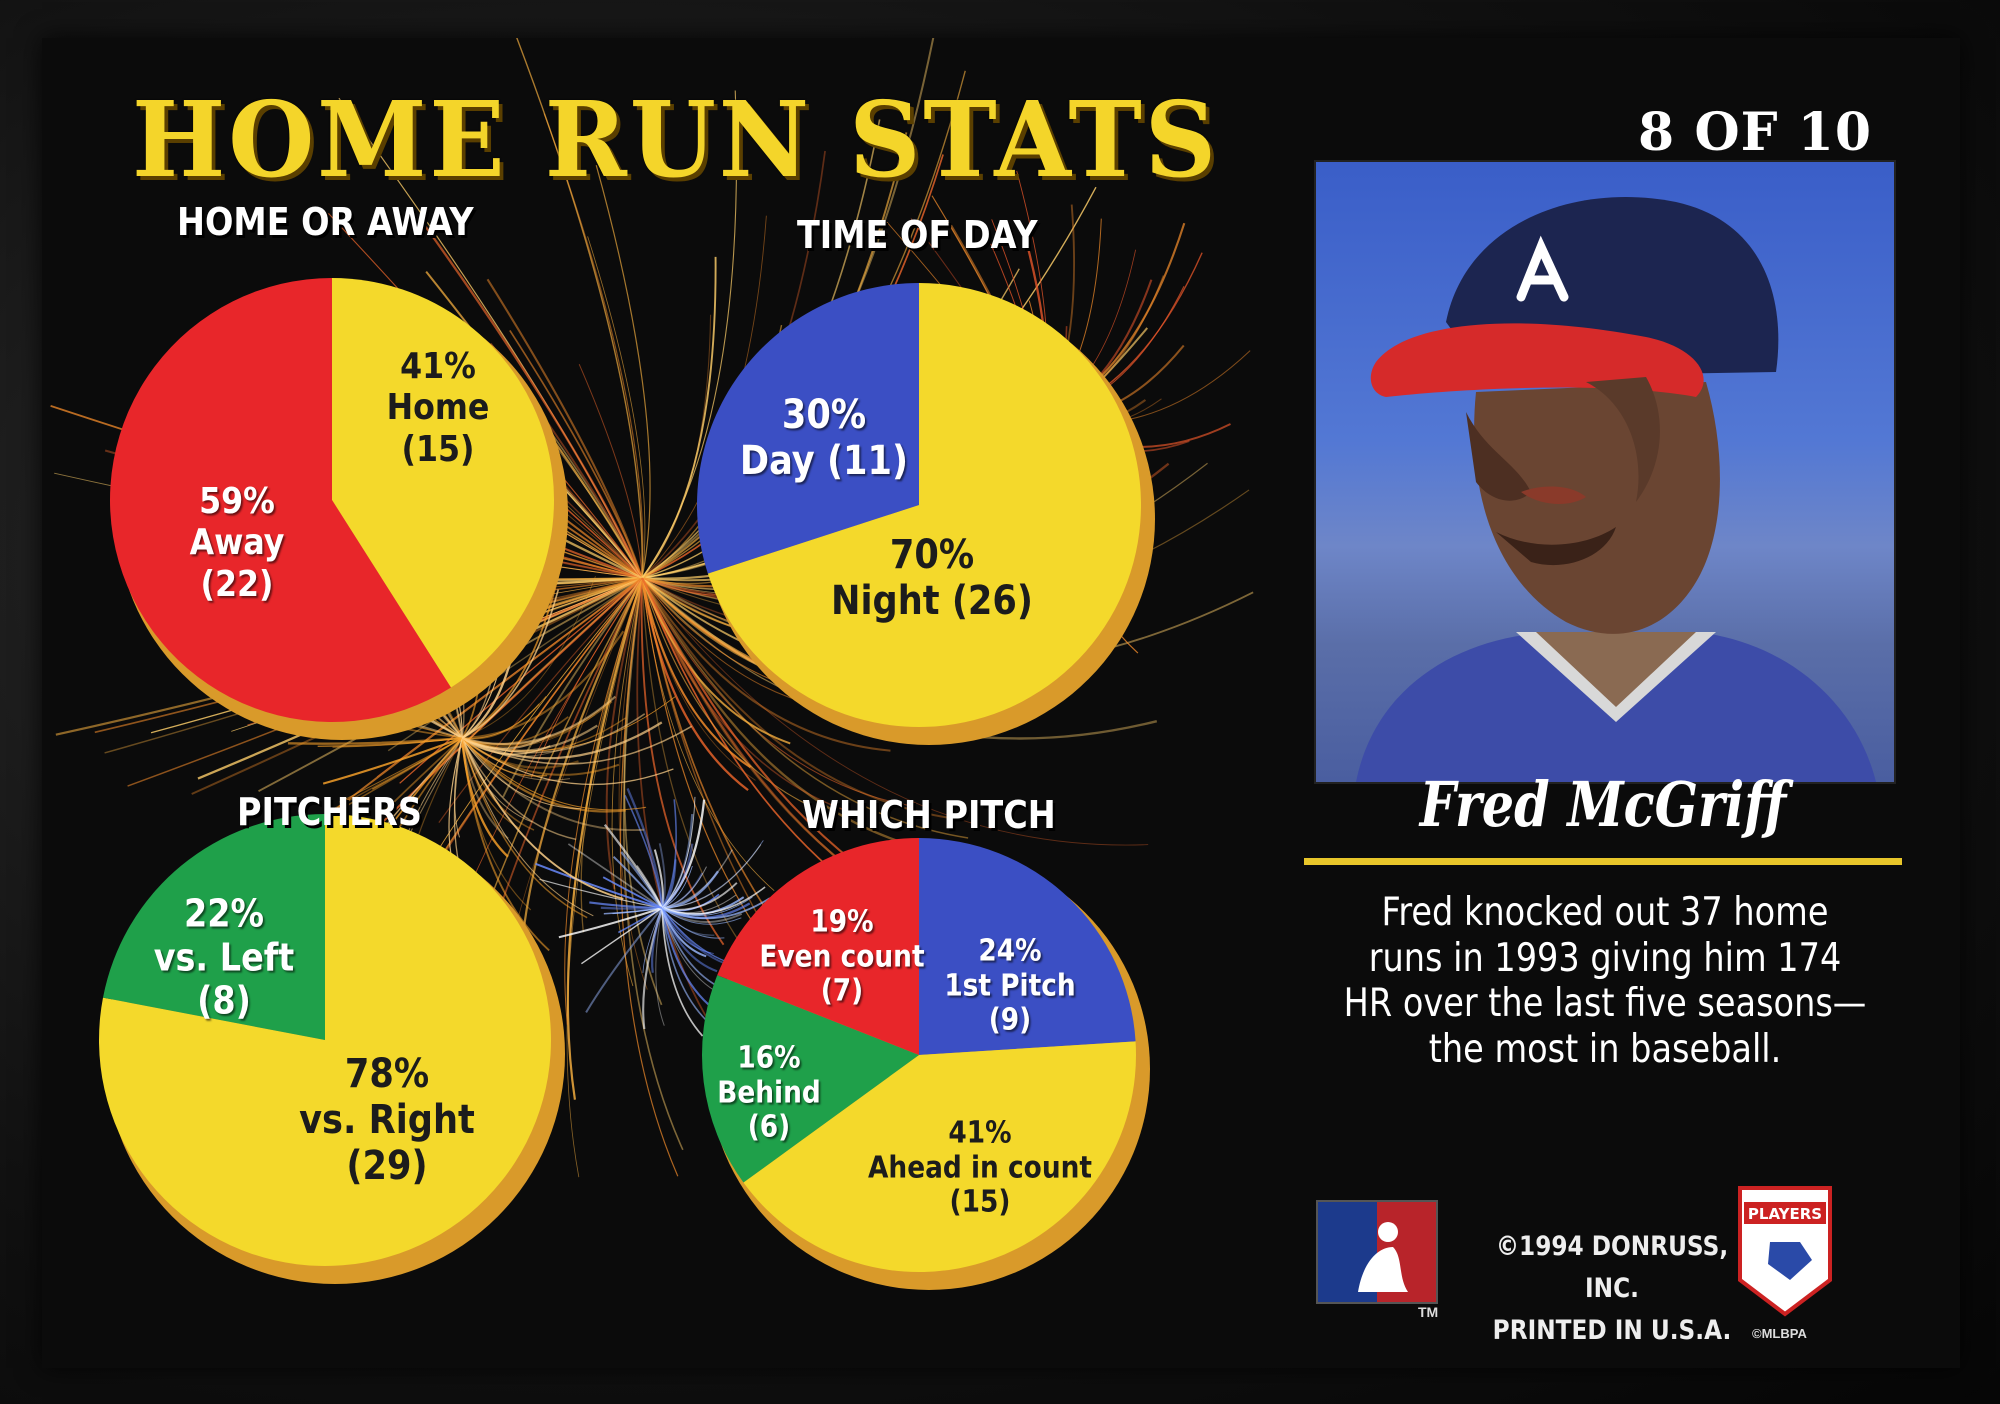  I want to click on pie-data-label: 41% Home (15), so click(438, 408).